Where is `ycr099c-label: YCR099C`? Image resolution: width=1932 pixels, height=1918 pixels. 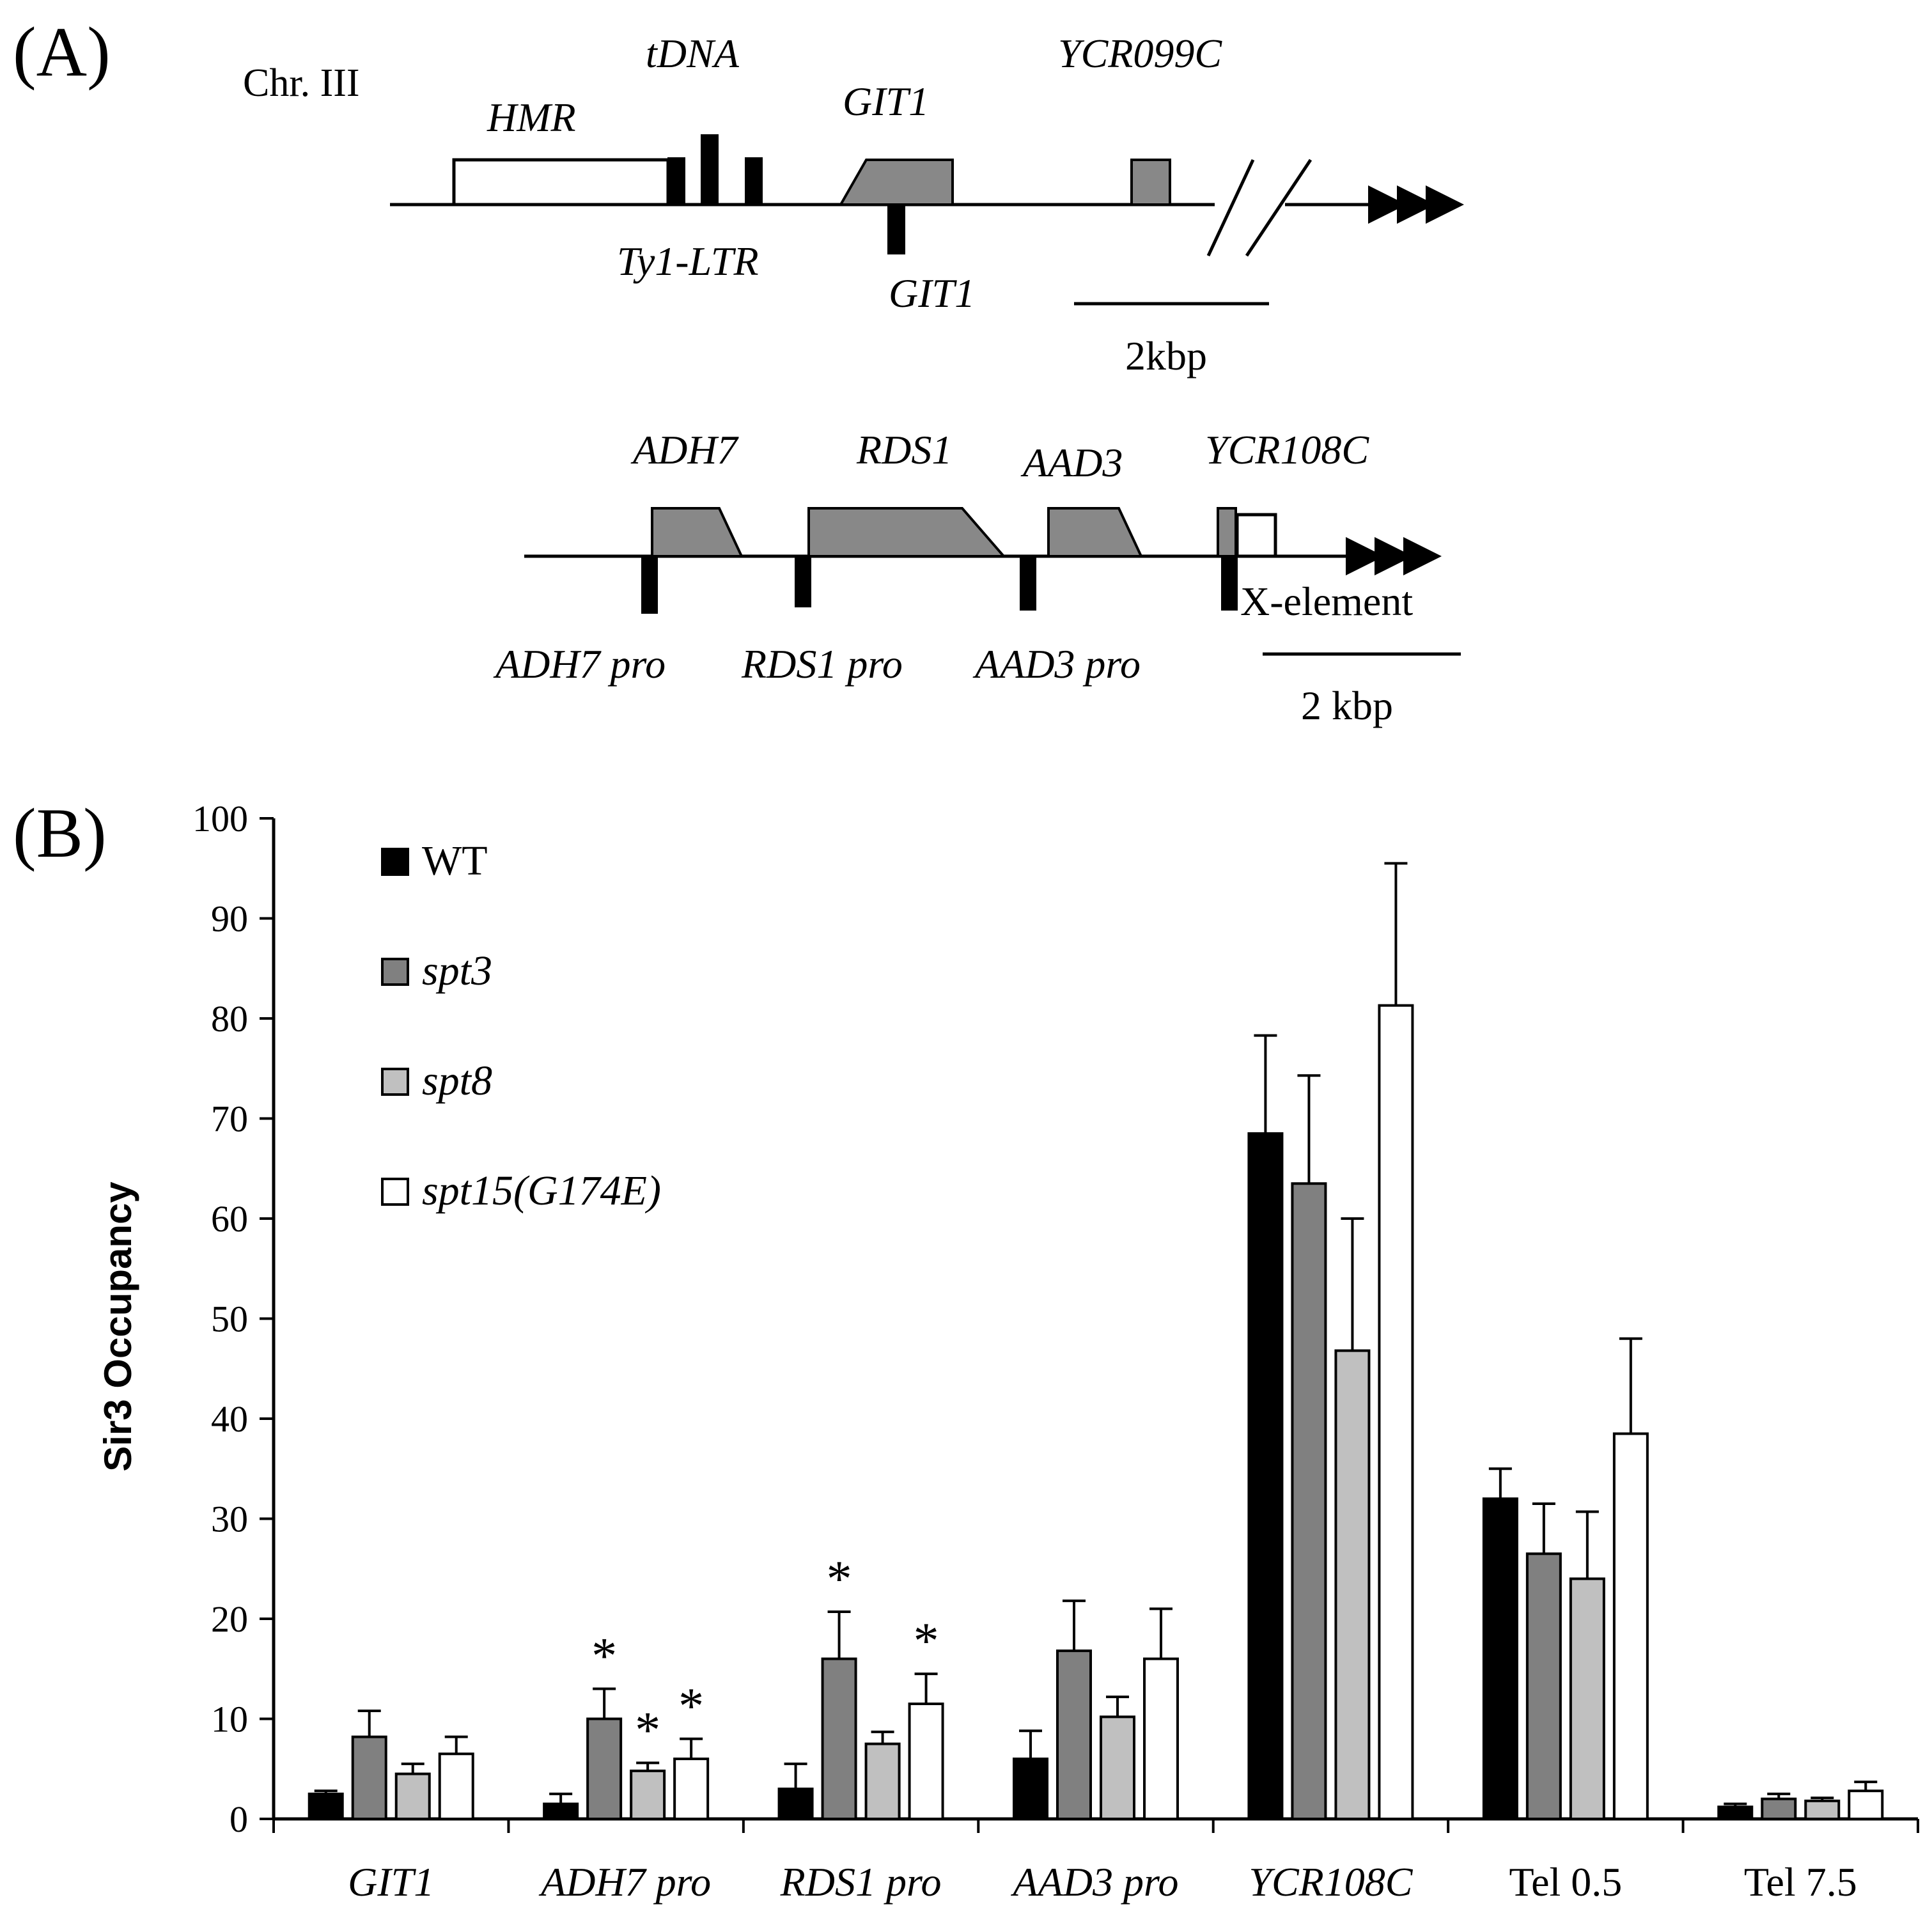 ycr099c-label: YCR099C is located at coordinates (1140, 53).